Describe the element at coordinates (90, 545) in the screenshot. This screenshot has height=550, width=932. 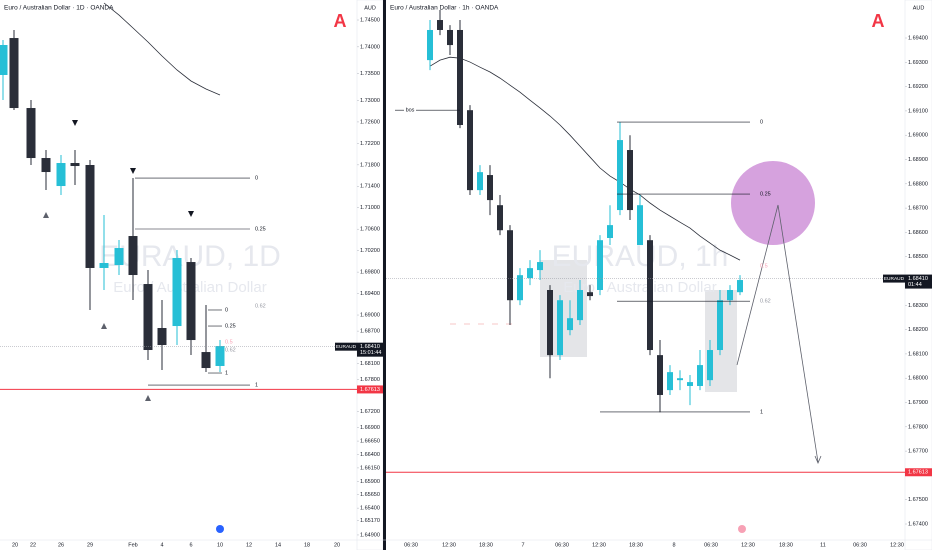
I see `x-tick-label: 29` at that location.